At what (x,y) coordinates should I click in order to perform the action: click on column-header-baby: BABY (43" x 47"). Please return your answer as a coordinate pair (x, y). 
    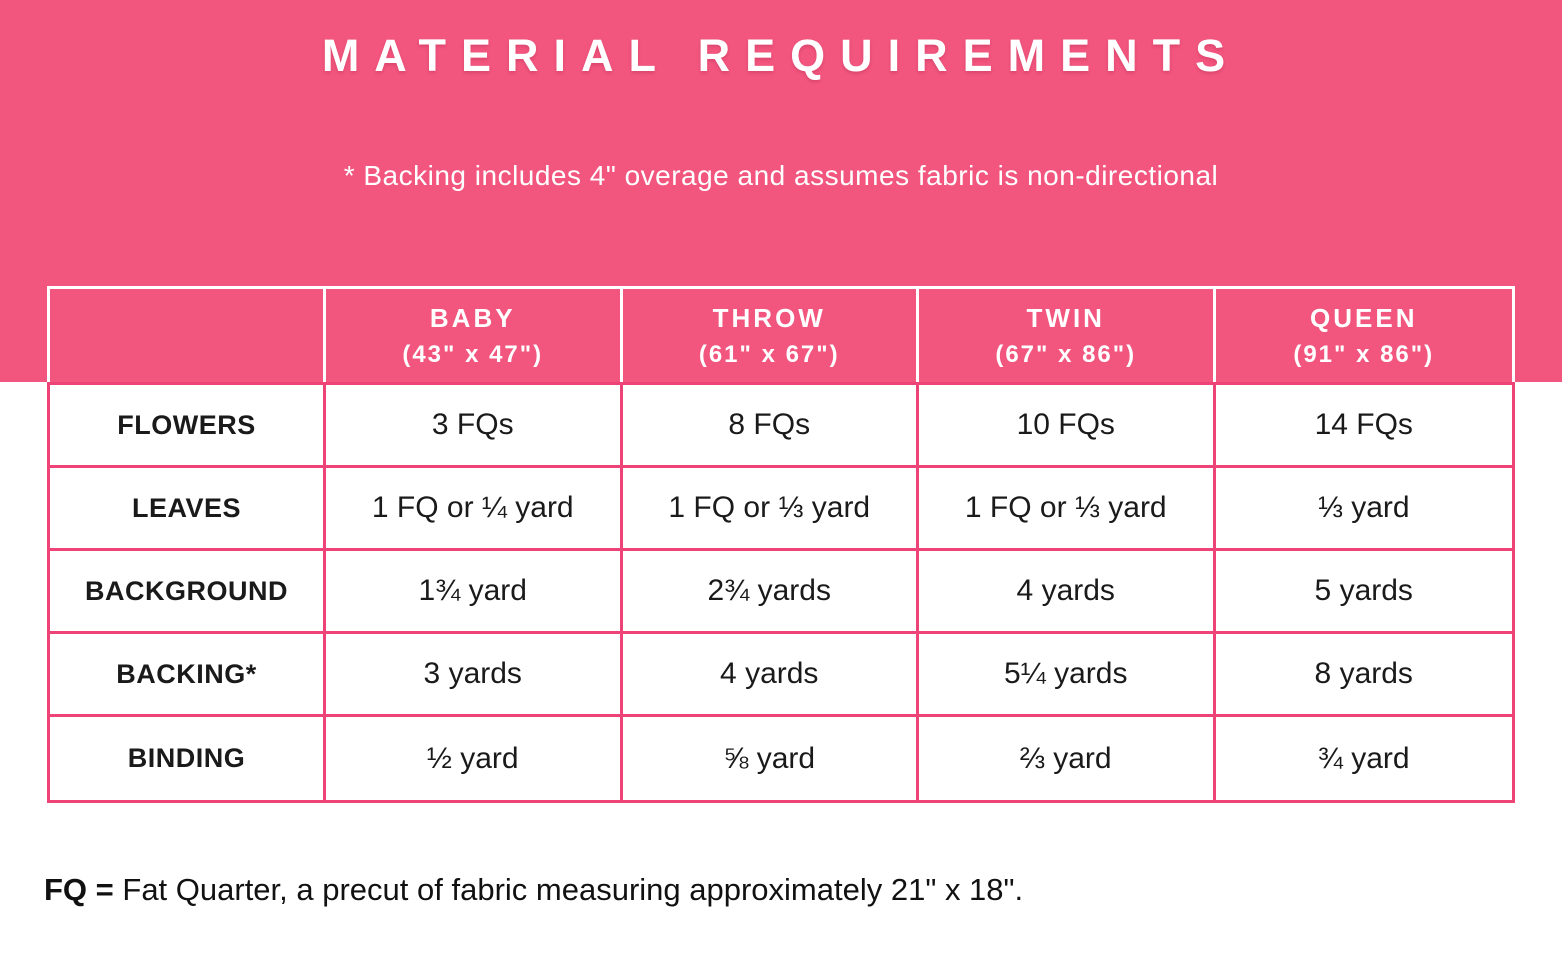
    Looking at the image, I should click on (474, 335).